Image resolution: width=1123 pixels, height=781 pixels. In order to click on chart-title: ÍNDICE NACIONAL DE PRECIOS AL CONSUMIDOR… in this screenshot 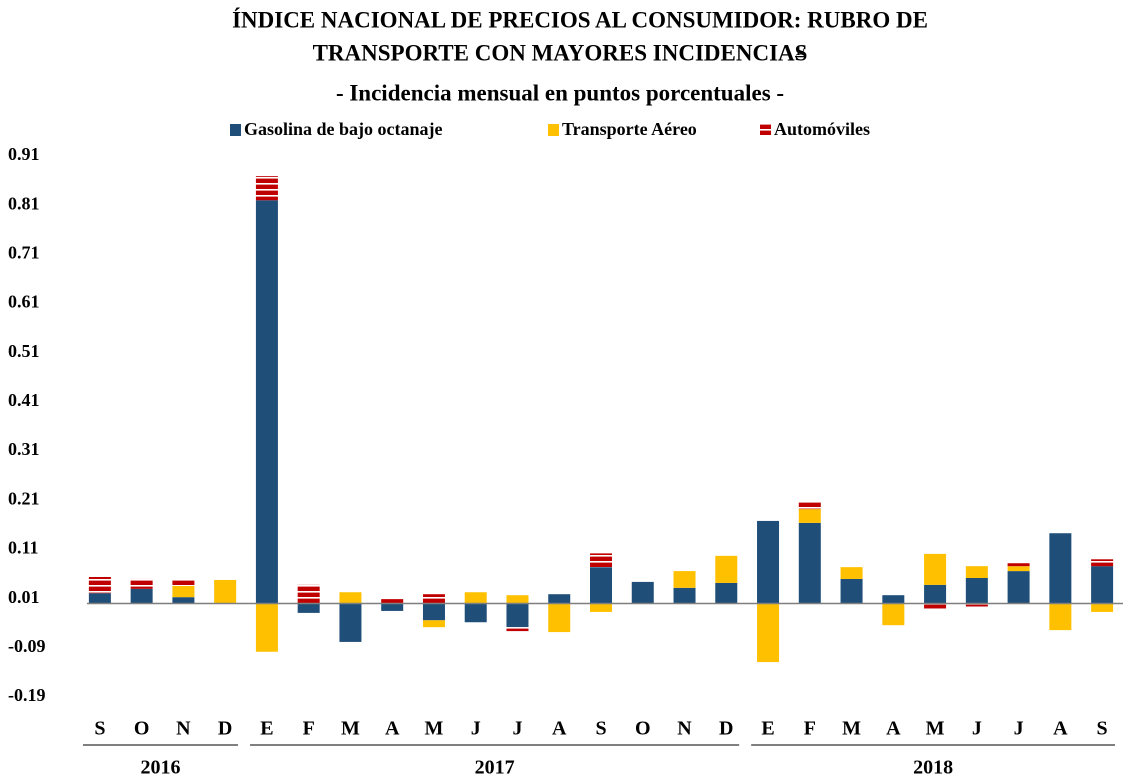, I will do `click(580, 19)`.